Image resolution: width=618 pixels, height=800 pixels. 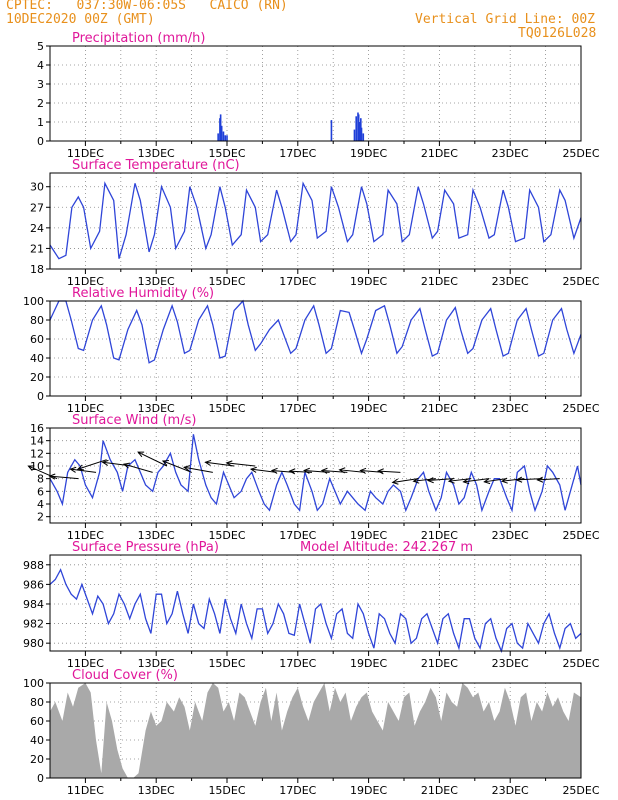 I want to click on y-tick-label: 8, so click(x=40, y=479).